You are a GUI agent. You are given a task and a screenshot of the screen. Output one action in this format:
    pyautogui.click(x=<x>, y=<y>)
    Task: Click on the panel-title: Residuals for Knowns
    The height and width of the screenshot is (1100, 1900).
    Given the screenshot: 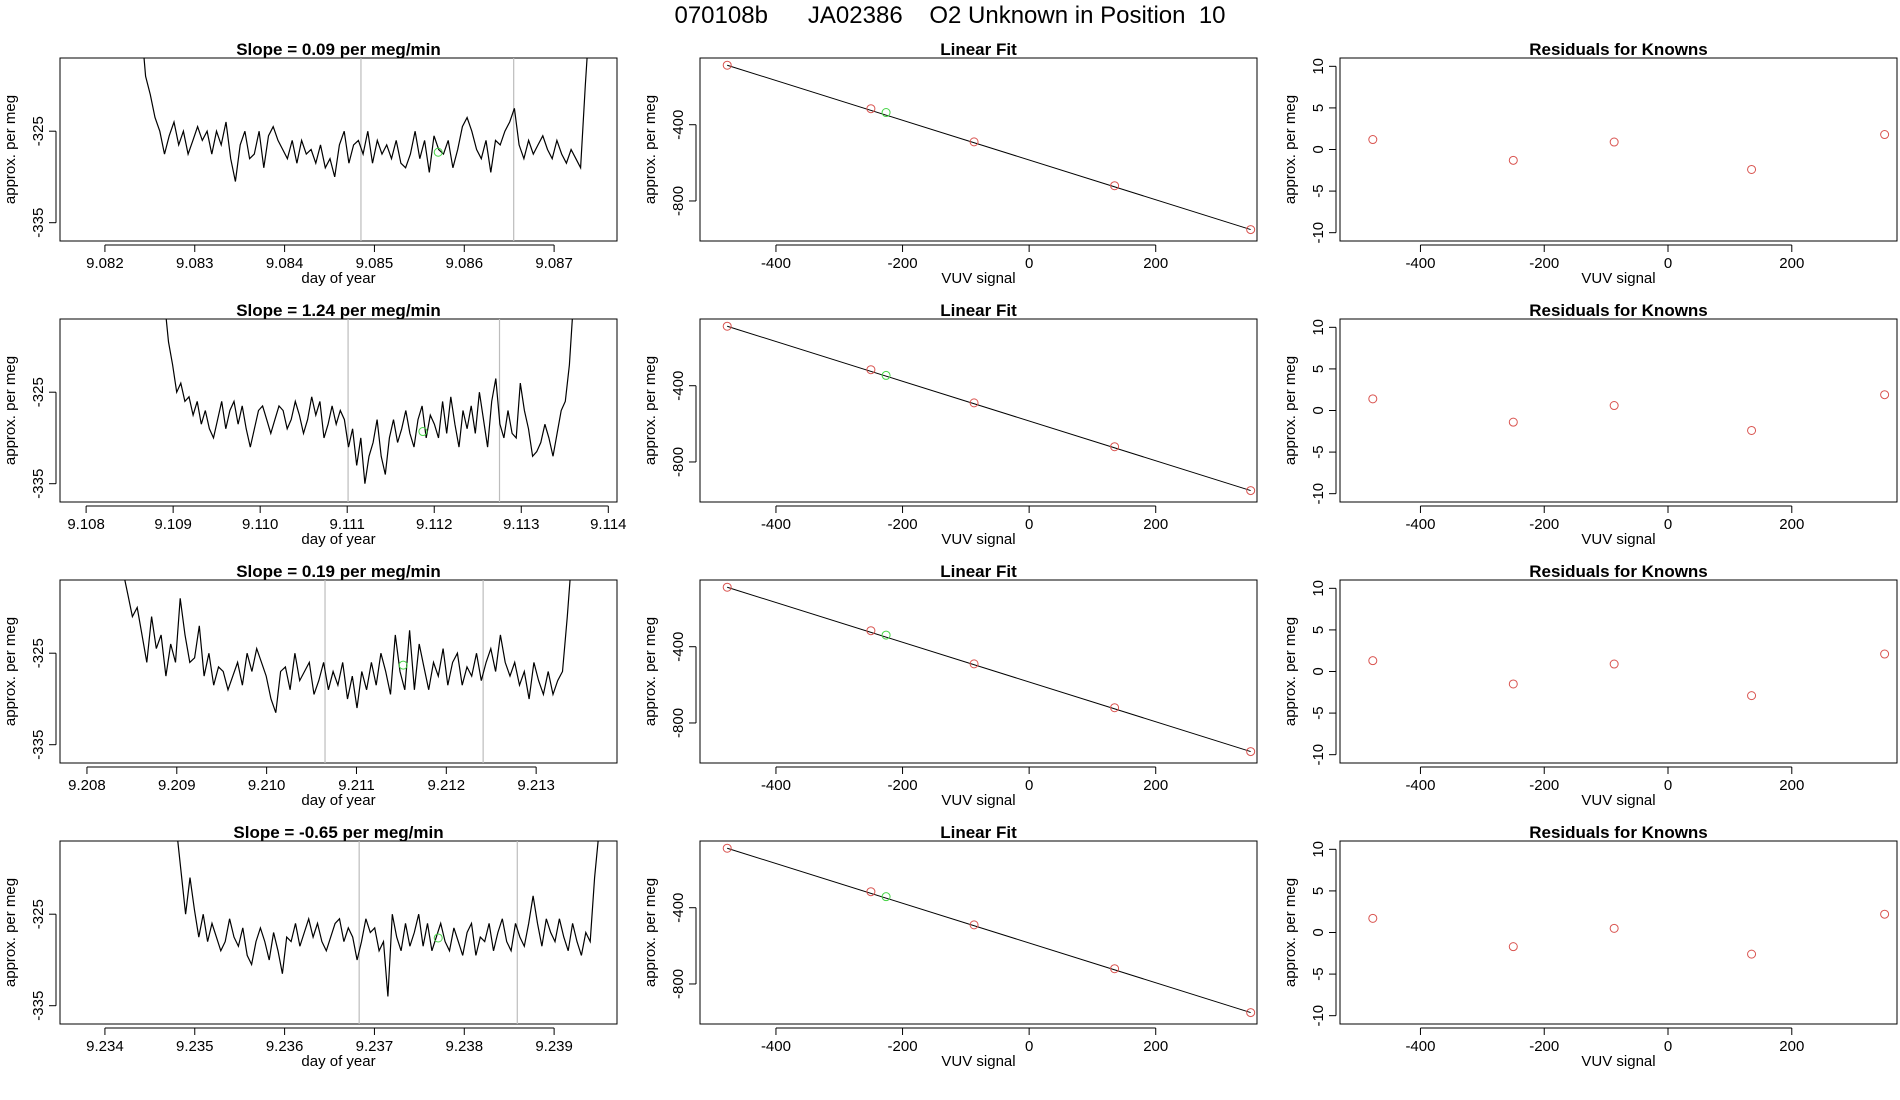 What is the action you would take?
    pyautogui.click(x=1618, y=49)
    